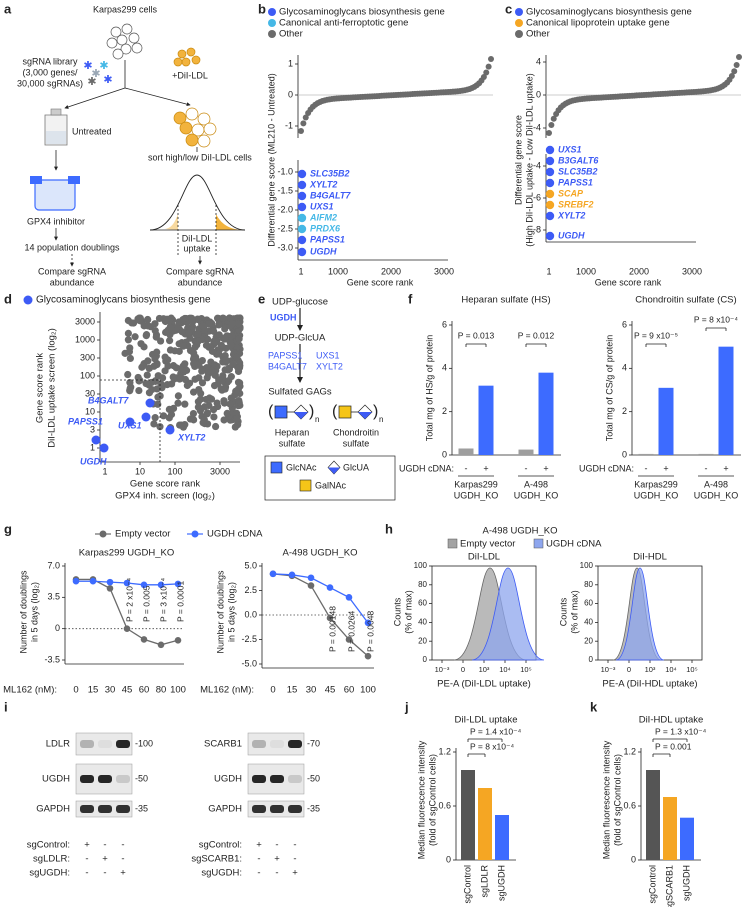 This screenshot has width=750, height=907. I want to click on legend-label: Other, so click(291, 34).